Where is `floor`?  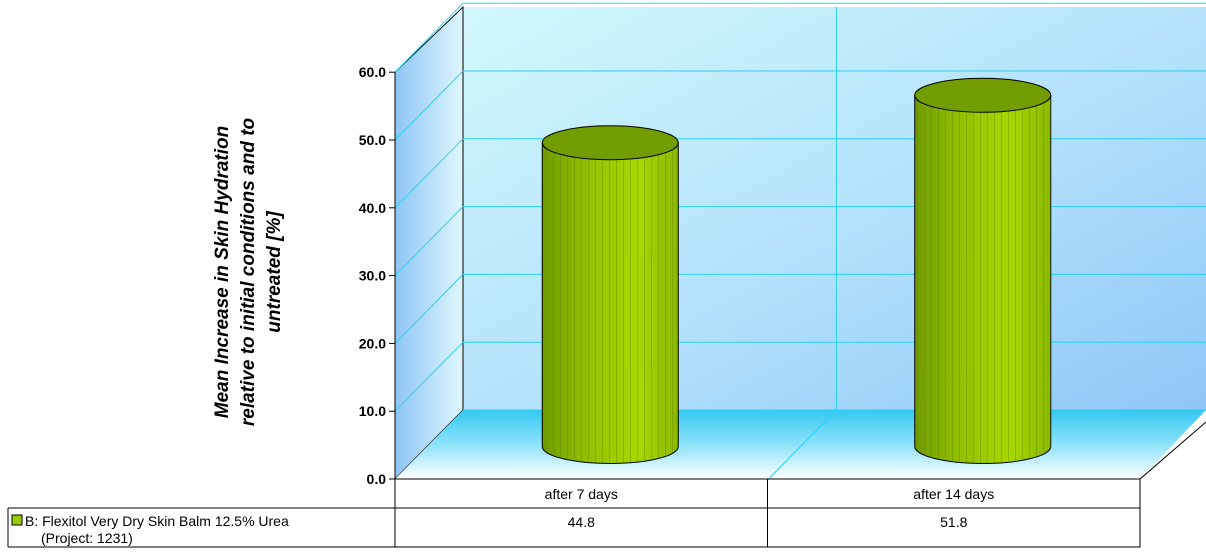 floor is located at coordinates (800, 444).